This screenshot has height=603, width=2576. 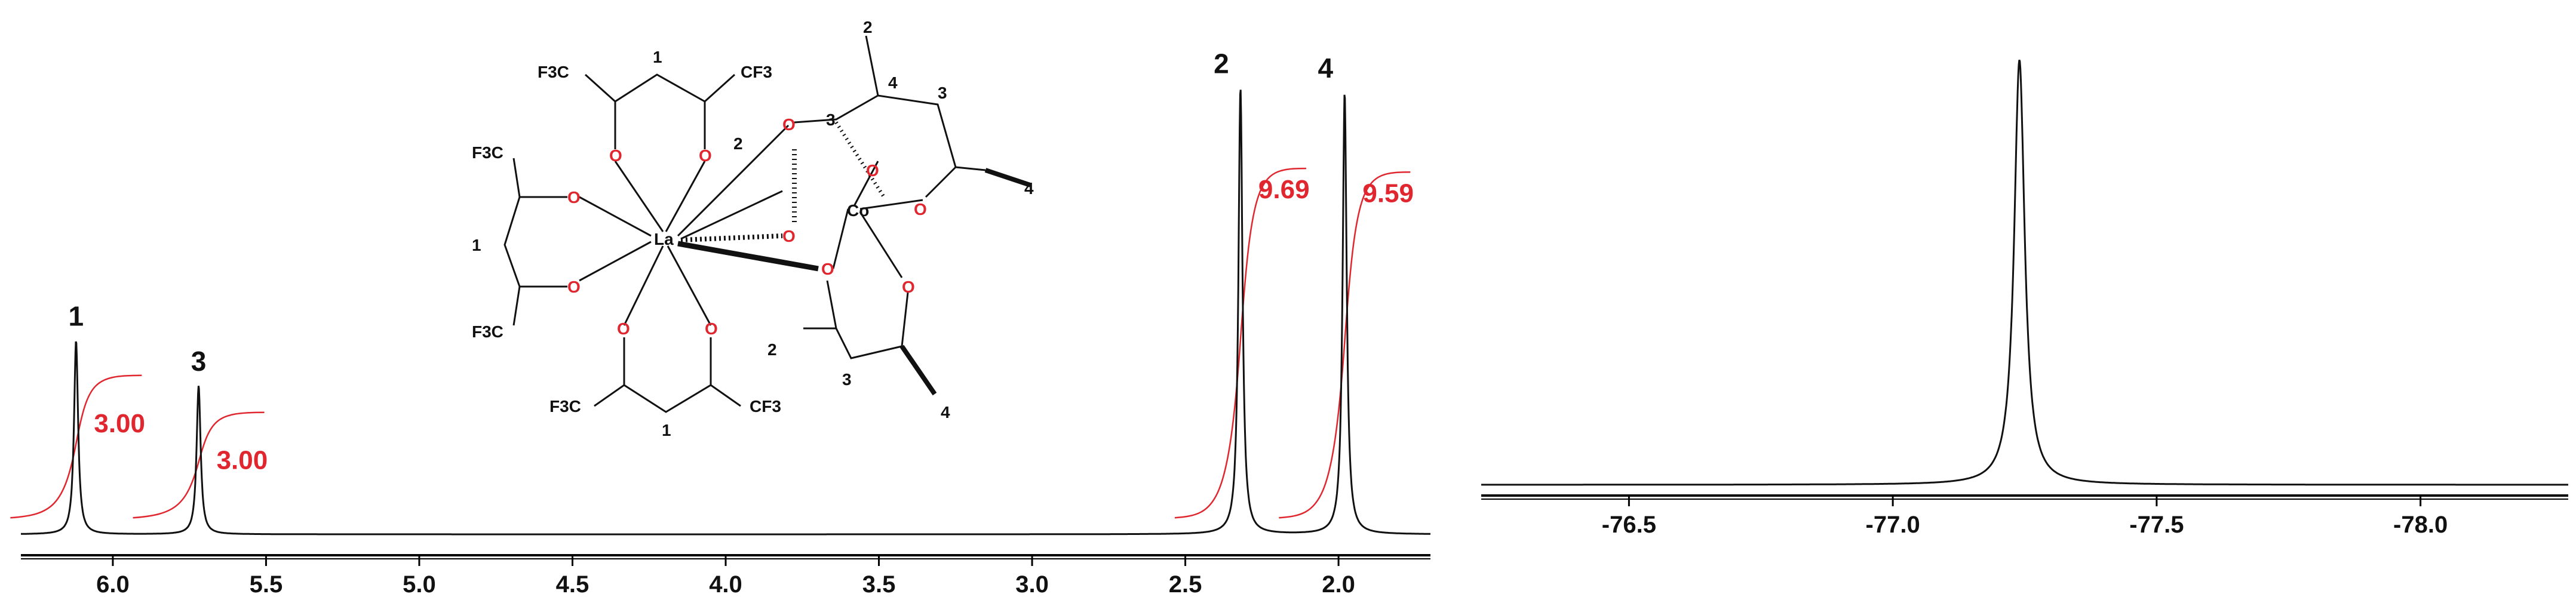 I want to click on x-tick-label: -78.0, so click(x=2420, y=525).